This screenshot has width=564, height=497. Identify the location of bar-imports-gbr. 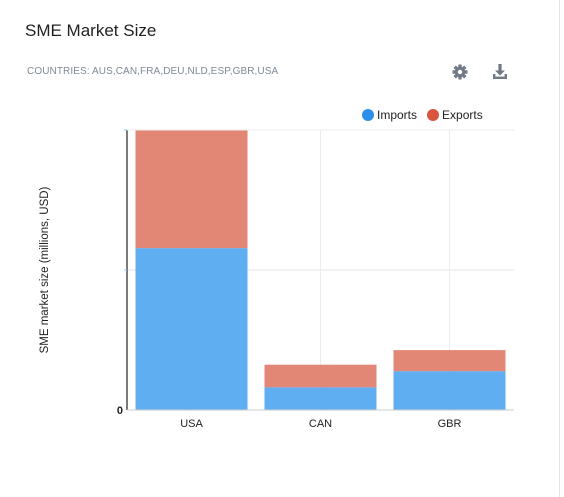
(449, 390).